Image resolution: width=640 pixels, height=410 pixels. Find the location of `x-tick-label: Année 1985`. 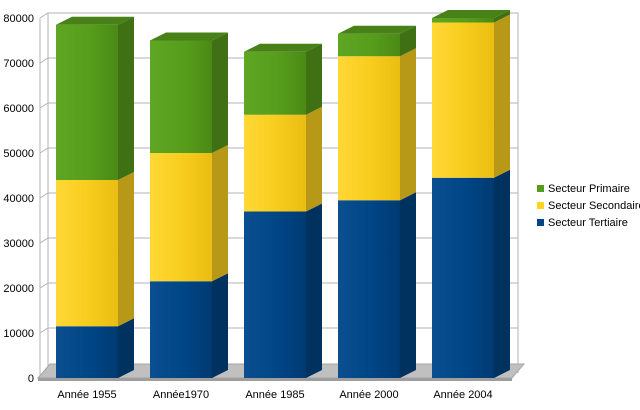

x-tick-label: Année 1985 is located at coordinates (274, 395).